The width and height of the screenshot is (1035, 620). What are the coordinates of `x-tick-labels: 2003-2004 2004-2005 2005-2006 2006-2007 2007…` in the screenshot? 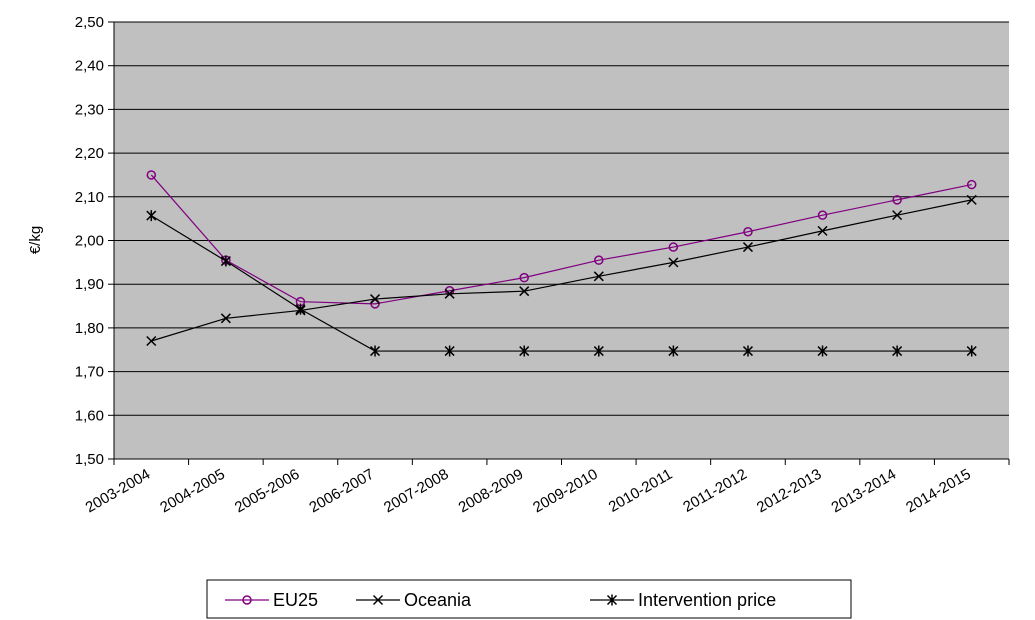 It's located at (528, 491).